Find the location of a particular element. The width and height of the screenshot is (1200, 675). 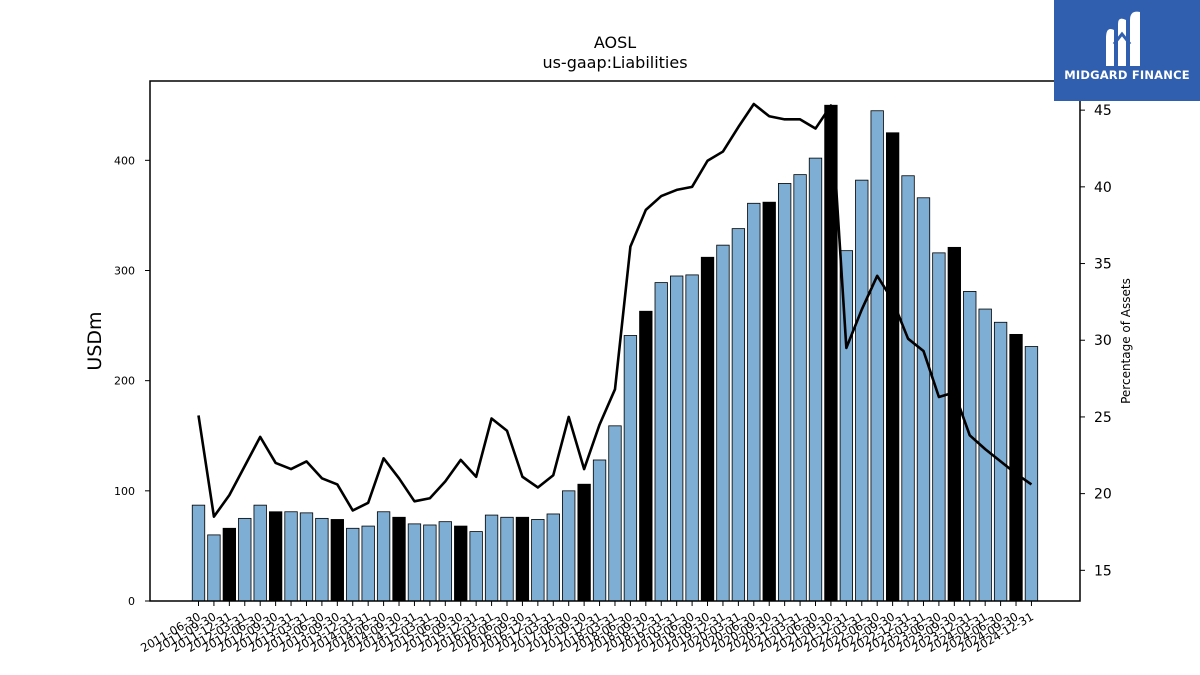

y-tick-label: 200 is located at coordinates (124, 381).